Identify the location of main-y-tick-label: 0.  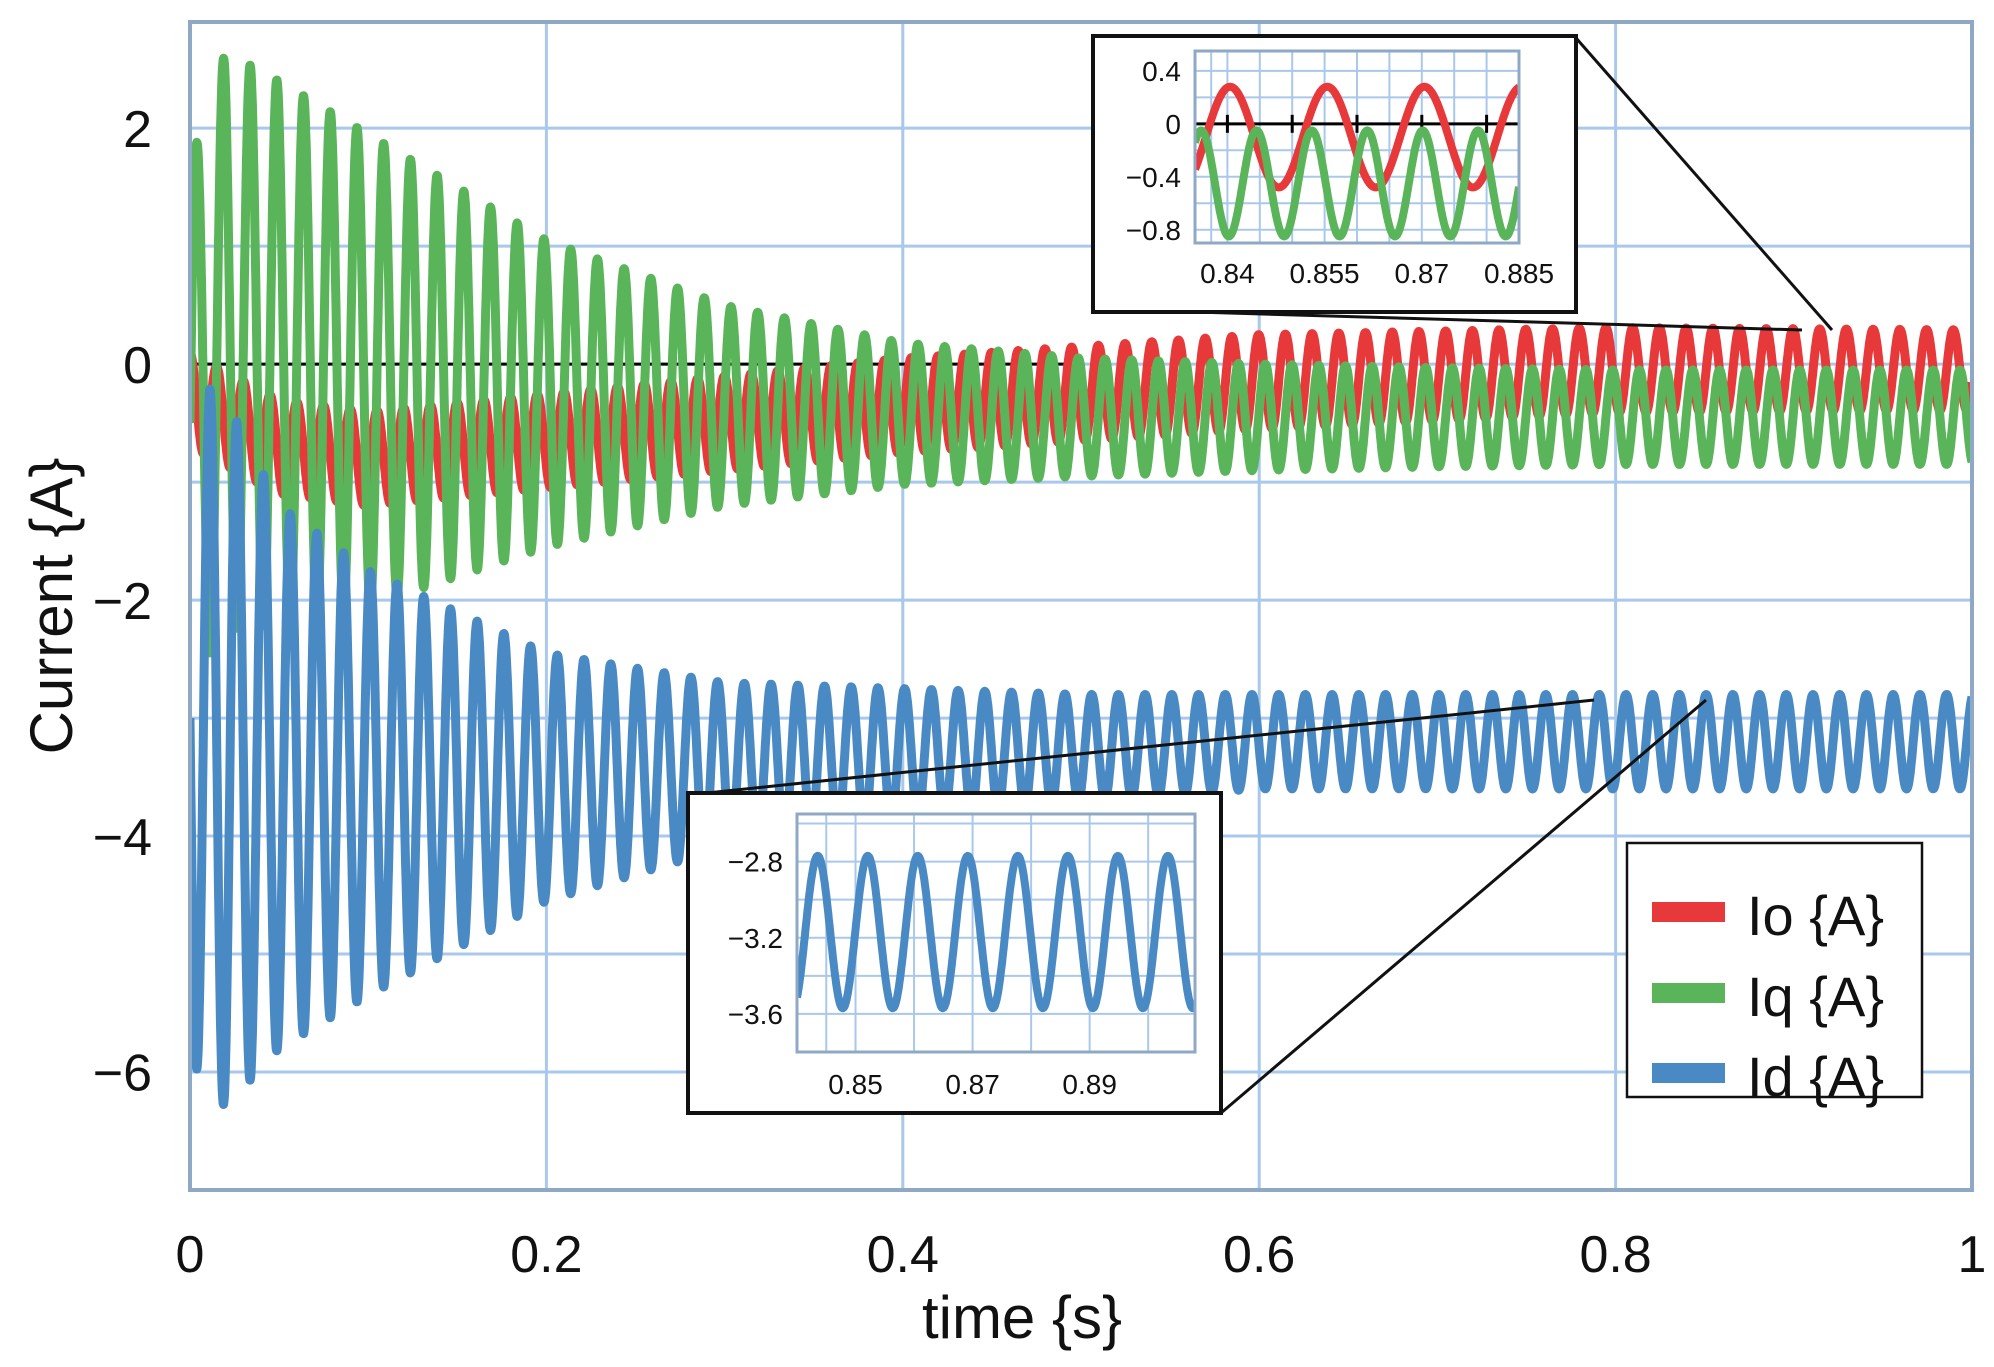
(137, 366).